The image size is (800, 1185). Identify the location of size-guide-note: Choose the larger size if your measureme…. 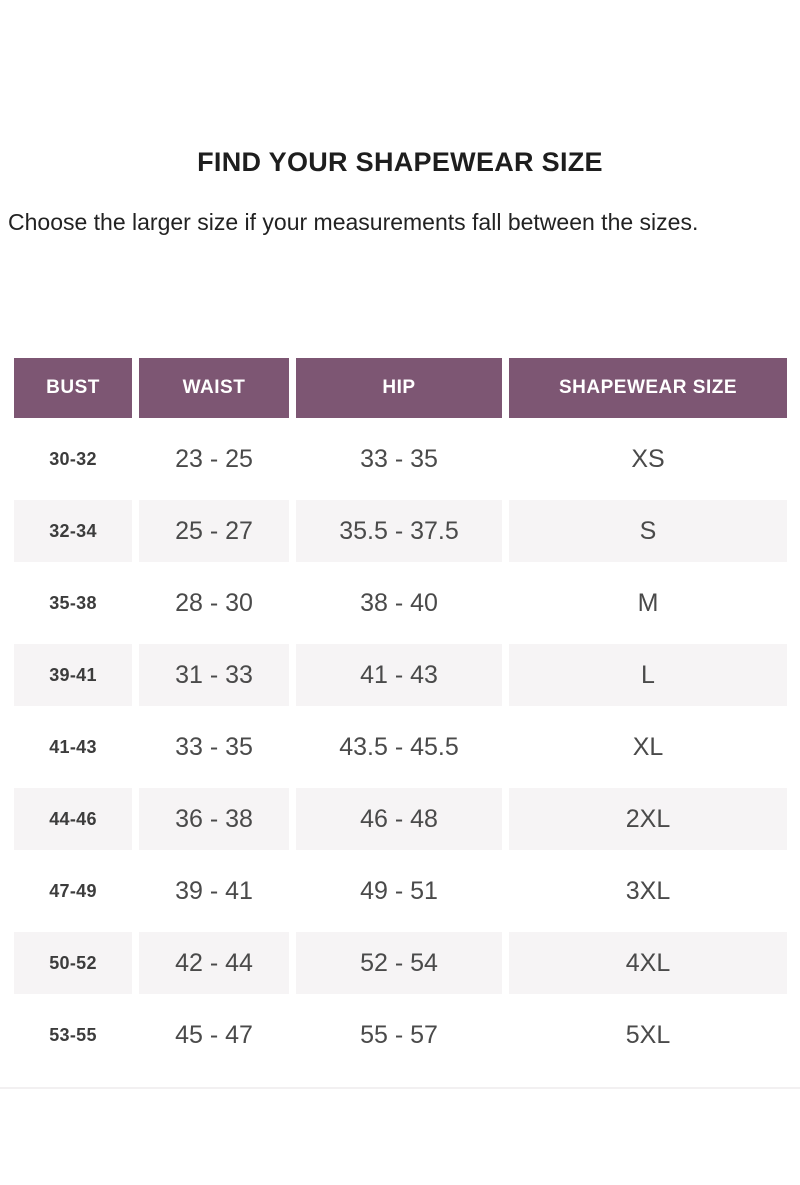
(353, 222).